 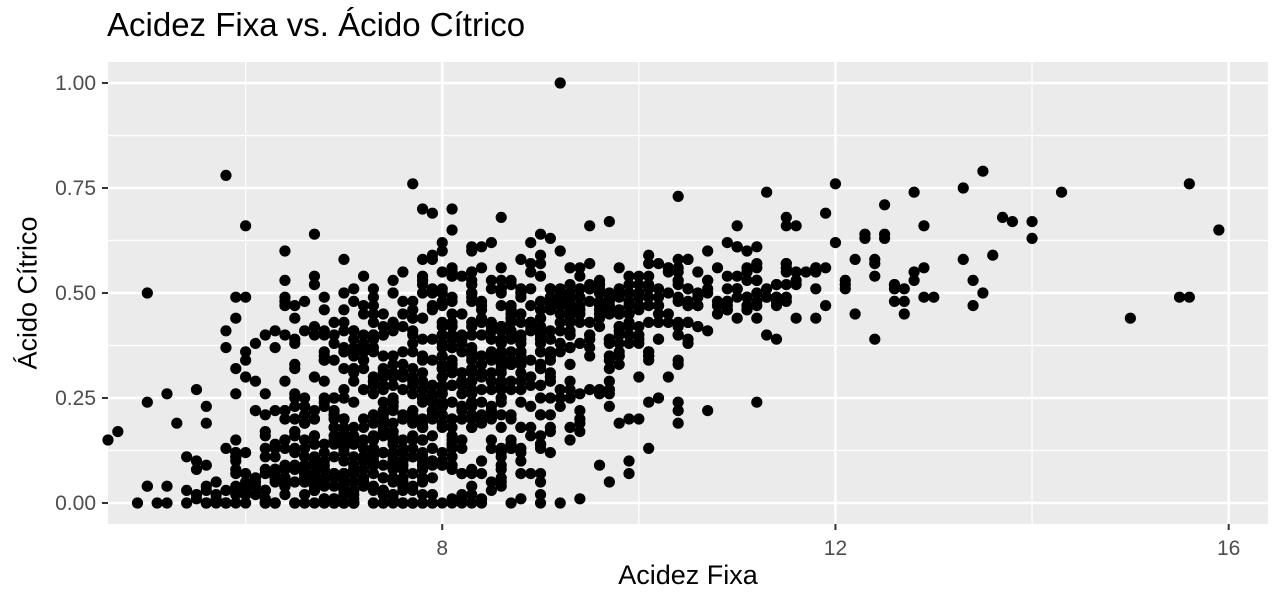 What do you see at coordinates (75, 293) in the screenshot?
I see `y-tick-label: 0.50` at bounding box center [75, 293].